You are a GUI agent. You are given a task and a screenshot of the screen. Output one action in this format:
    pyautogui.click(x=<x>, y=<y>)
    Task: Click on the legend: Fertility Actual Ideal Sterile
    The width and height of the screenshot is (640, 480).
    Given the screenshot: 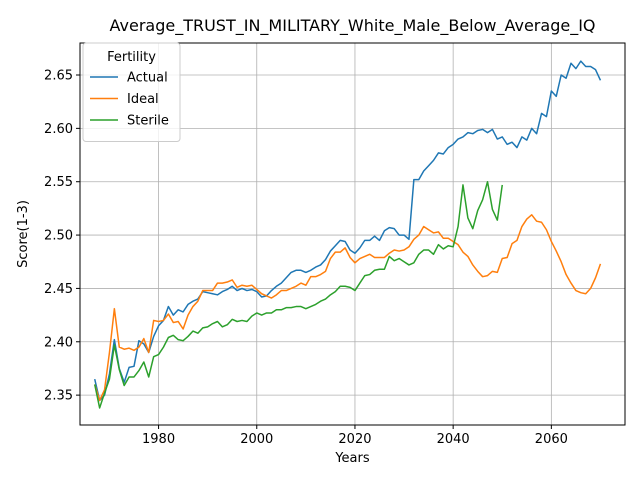 What is the action you would take?
    pyautogui.click(x=131, y=92)
    